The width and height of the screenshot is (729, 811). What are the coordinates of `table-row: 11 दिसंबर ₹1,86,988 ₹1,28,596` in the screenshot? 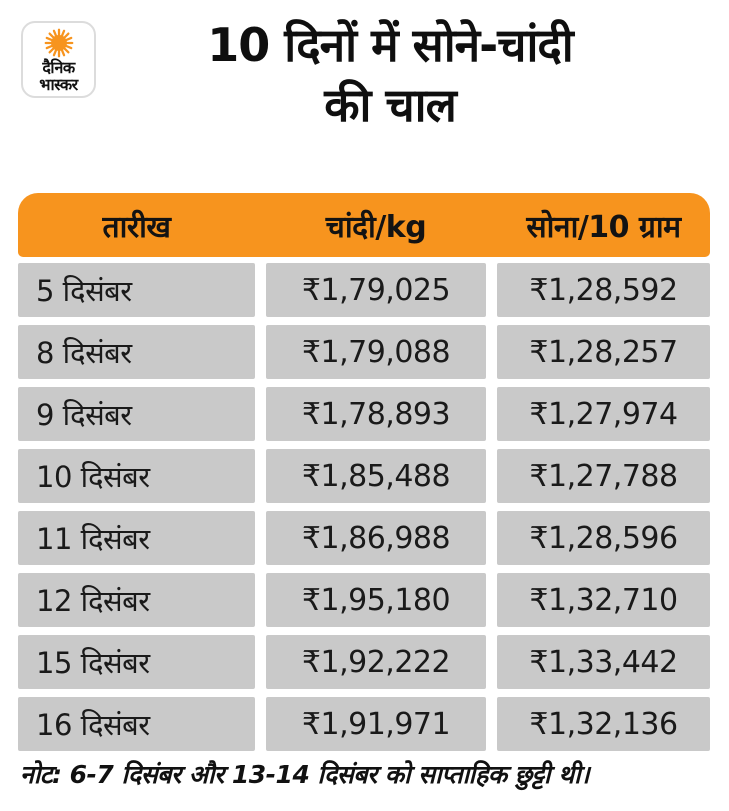 It's located at (364, 538).